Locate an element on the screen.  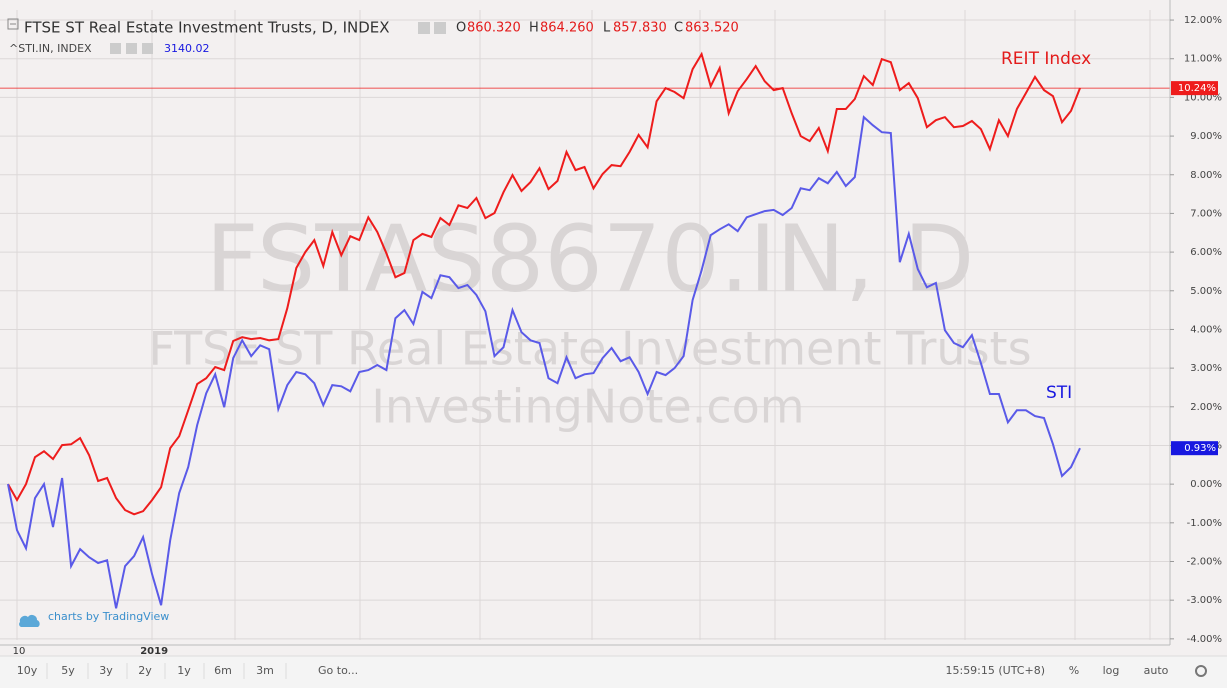
y-tick-label: 4.00% is located at coordinates (1206, 329).